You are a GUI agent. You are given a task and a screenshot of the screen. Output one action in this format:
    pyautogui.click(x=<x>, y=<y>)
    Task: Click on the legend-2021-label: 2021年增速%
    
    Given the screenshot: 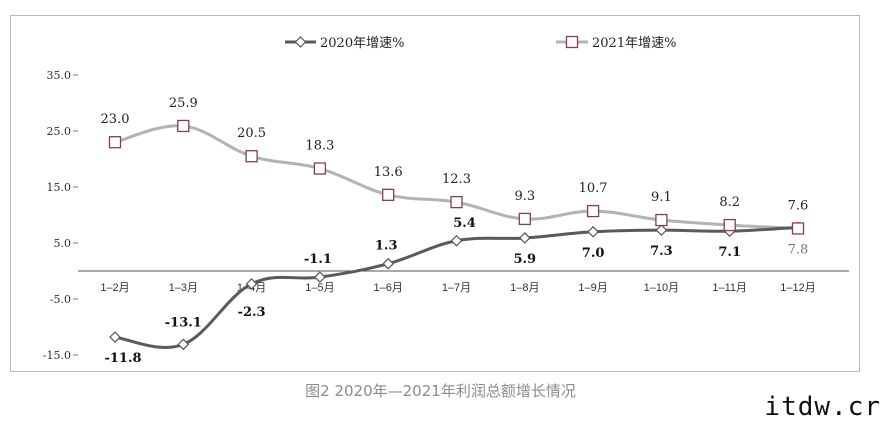 What is the action you would take?
    pyautogui.click(x=634, y=43)
    